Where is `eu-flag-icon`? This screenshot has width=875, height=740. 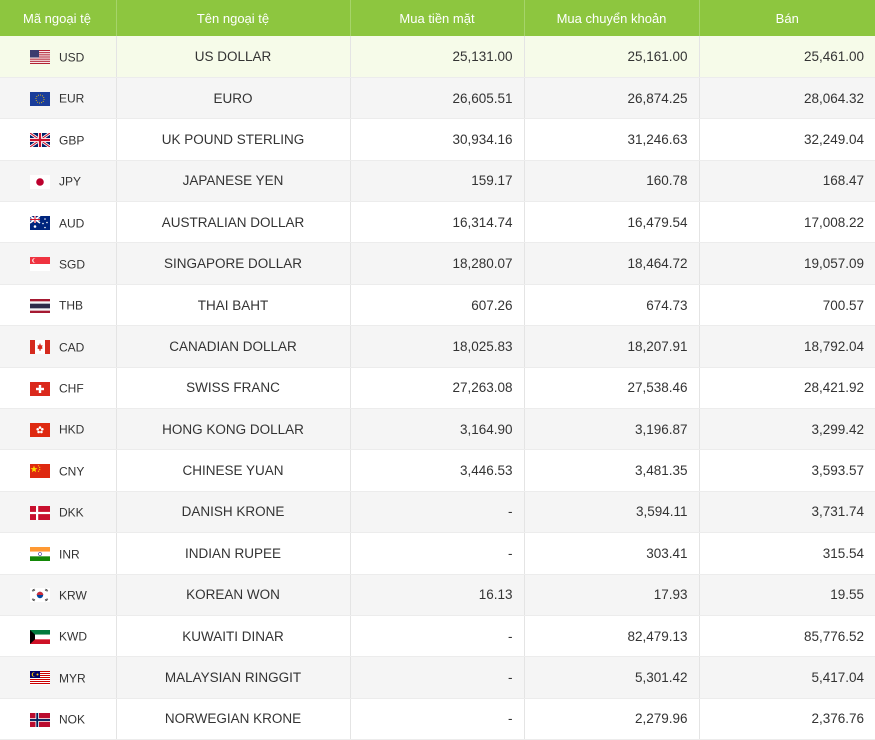
eu-flag-icon is located at coordinates (40, 98).